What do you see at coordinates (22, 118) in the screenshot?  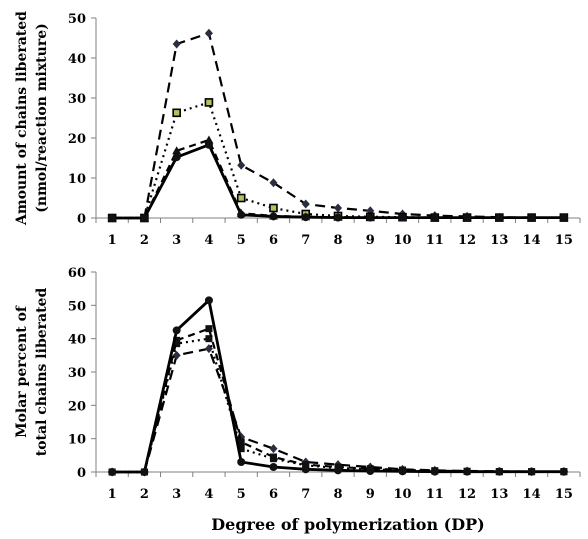 I see `y-axis-label: Amount of chains liberated` at bounding box center [22, 118].